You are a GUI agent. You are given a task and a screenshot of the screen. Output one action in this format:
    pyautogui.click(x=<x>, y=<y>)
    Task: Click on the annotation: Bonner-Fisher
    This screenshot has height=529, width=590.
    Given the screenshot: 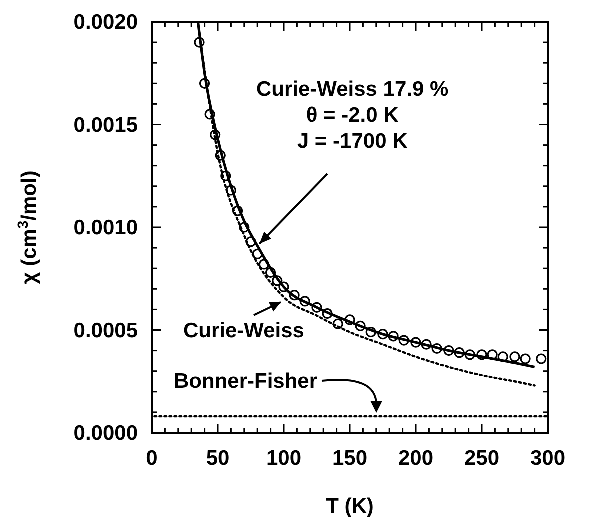 What is the action you would take?
    pyautogui.click(x=246, y=381)
    